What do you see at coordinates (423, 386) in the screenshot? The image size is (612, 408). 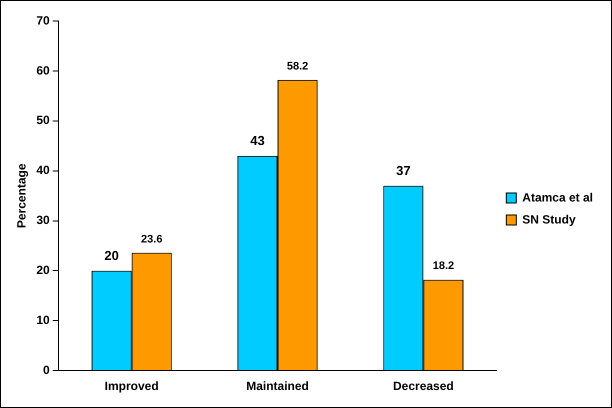 I see `x-tick-label: Decreased` at bounding box center [423, 386].